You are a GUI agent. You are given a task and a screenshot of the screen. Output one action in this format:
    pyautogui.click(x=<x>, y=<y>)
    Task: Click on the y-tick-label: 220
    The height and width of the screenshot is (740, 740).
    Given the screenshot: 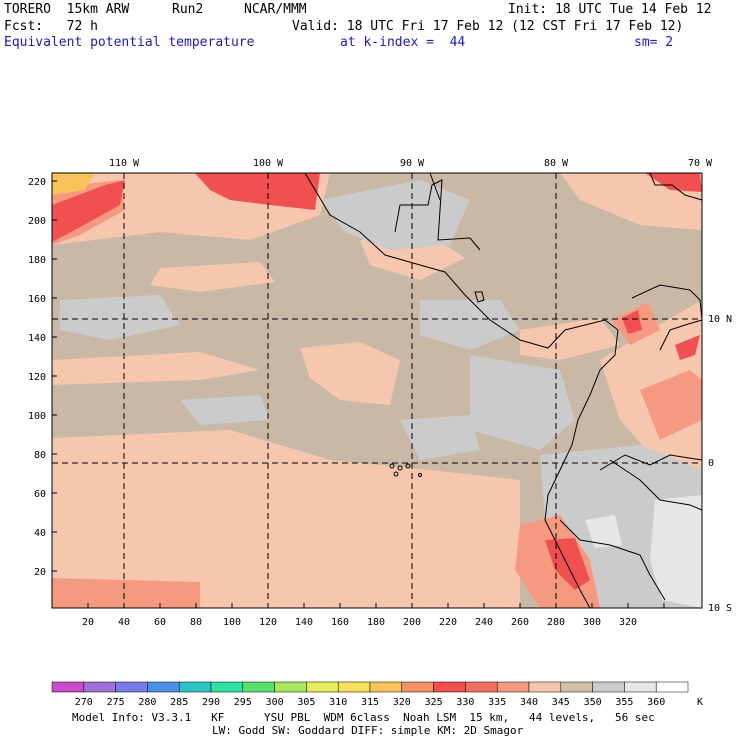 What is the action you would take?
    pyautogui.click(x=37, y=182)
    